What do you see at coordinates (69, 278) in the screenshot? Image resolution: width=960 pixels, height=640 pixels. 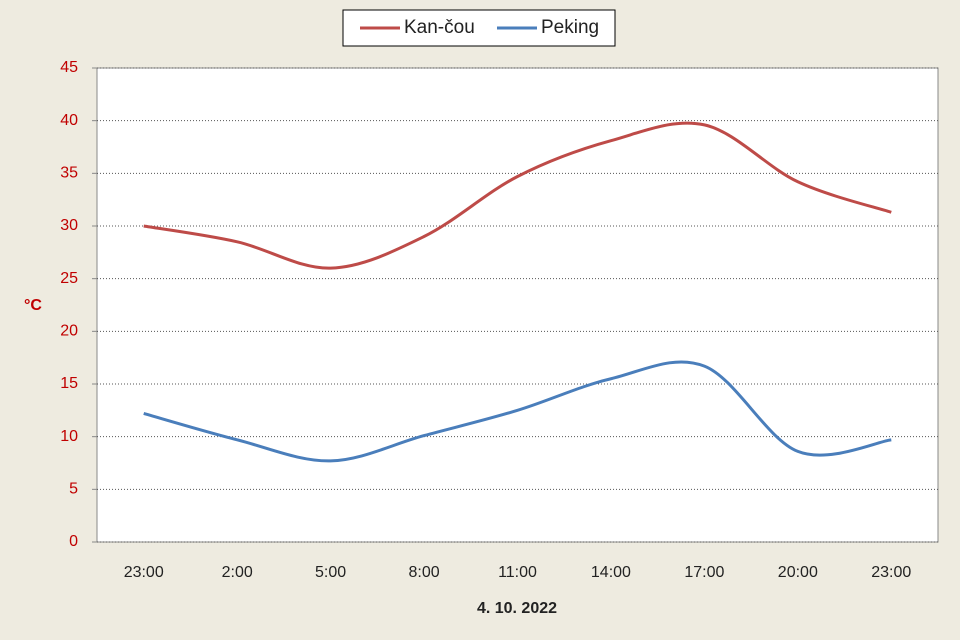 I see `y-tick-label: 25` at bounding box center [69, 278].